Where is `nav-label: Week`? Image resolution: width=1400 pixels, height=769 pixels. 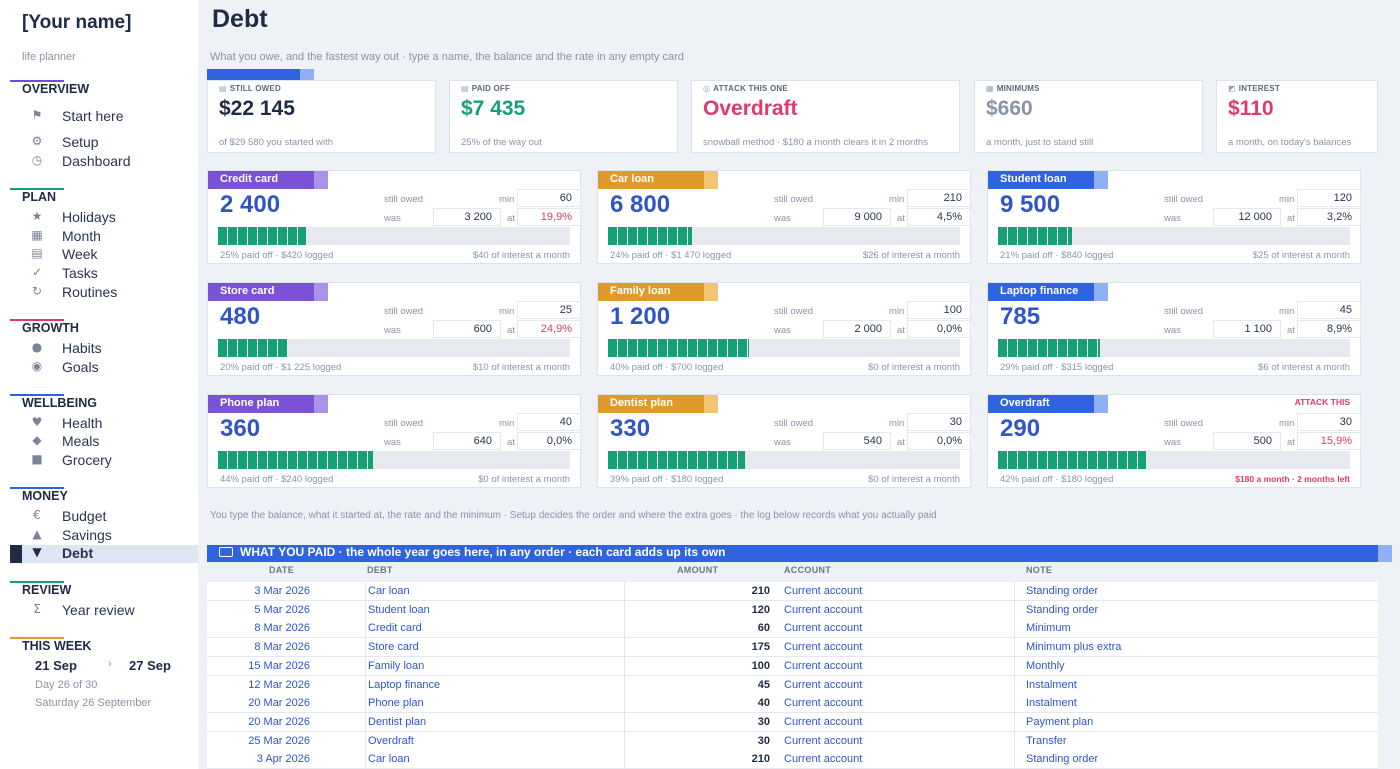 nav-label: Week is located at coordinates (80, 254).